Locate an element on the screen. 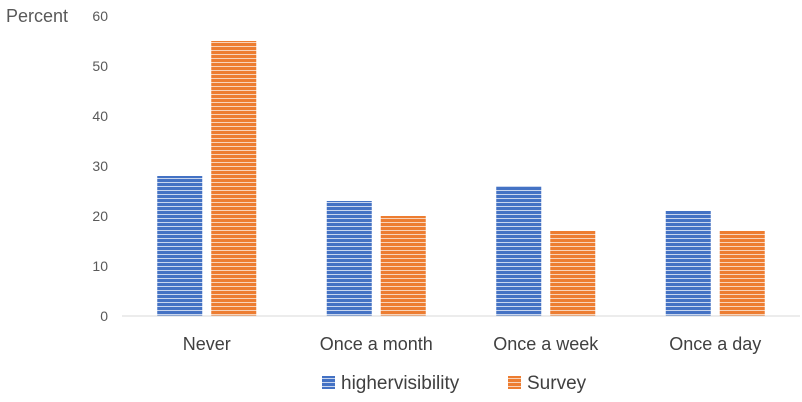 This screenshot has height=402, width=802. bar-survey-never is located at coordinates (234, 178).